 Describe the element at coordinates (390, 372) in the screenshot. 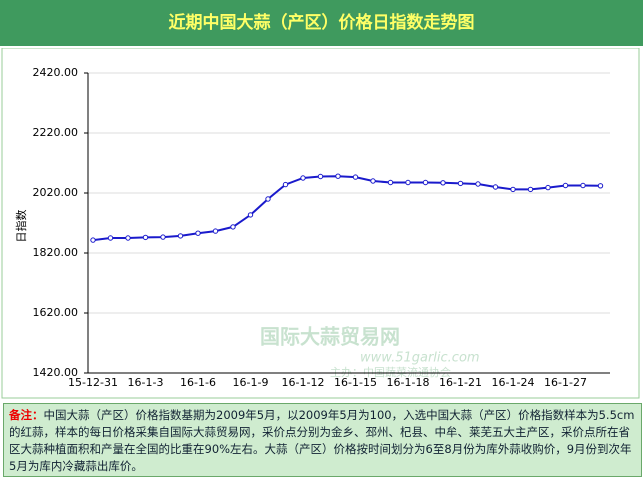

I see `watermark: 主办：中国蔬菜流通协会` at that location.